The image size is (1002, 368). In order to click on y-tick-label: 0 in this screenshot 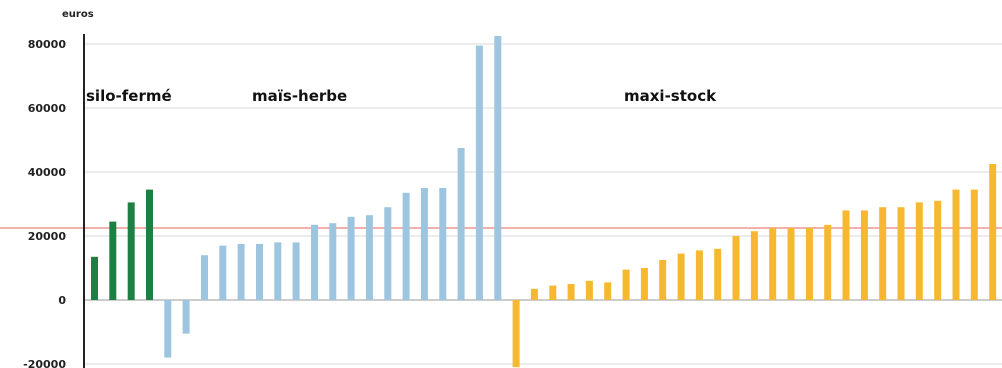, I will do `click(62, 300)`.